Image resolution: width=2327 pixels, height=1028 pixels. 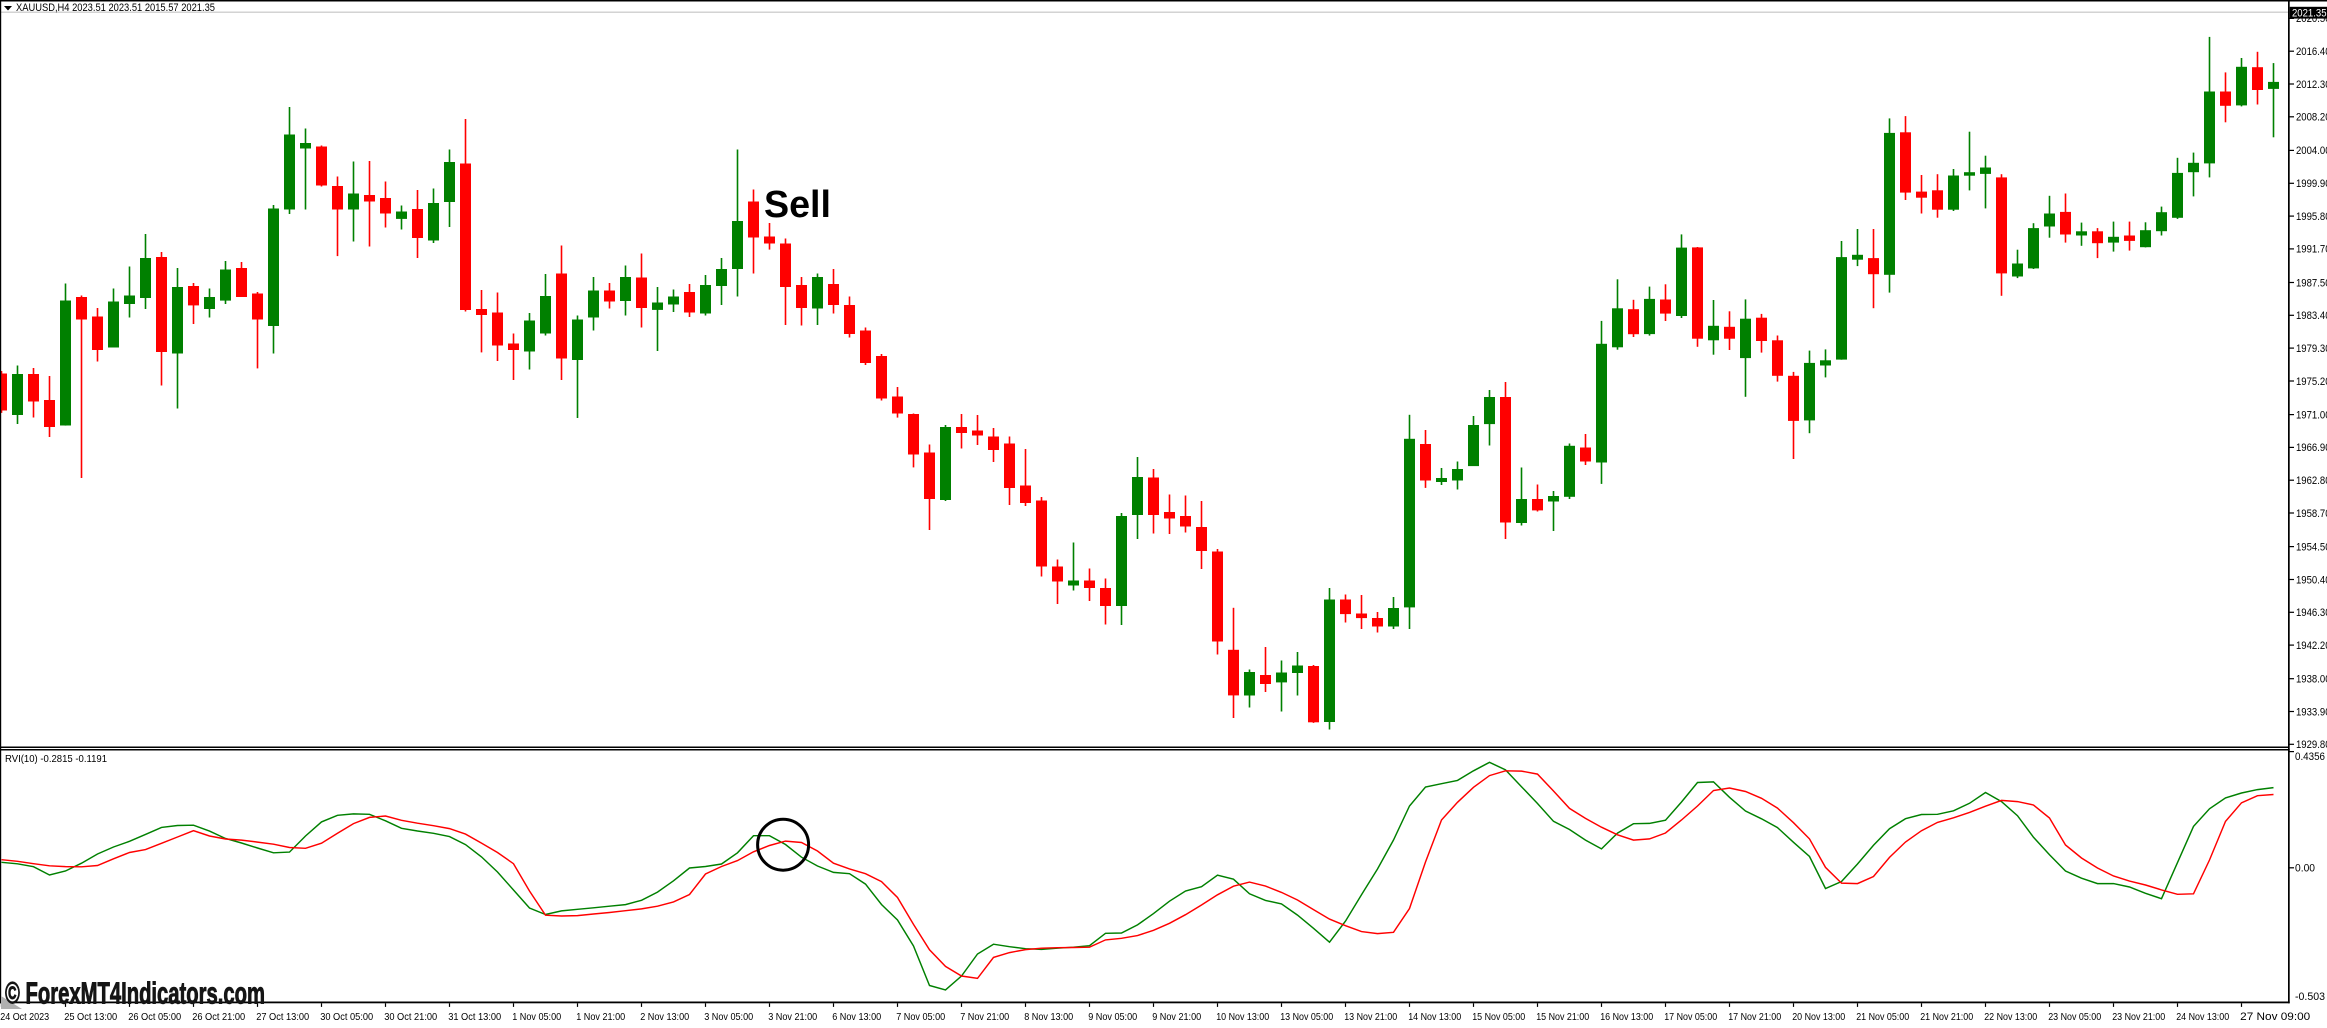 I want to click on time-axis-line, so click(x=1145, y=1002).